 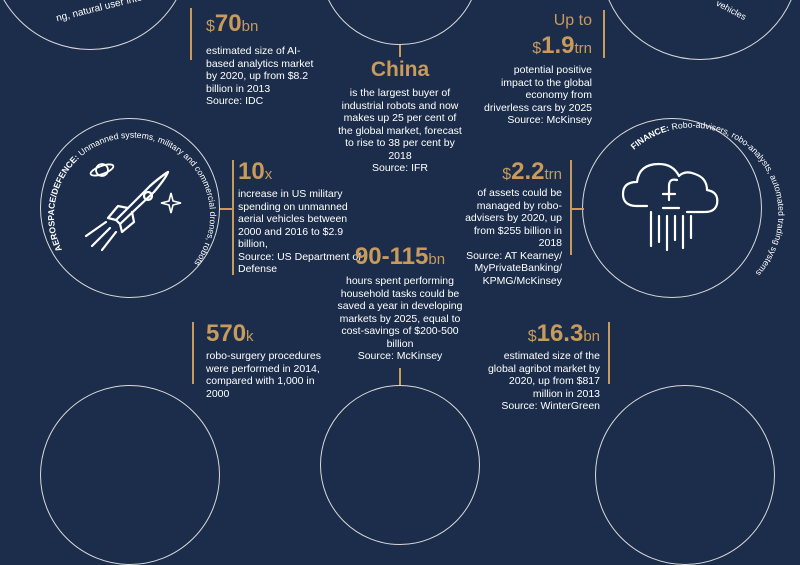 I want to click on bottom-left-circle, so click(x=130, y=475).